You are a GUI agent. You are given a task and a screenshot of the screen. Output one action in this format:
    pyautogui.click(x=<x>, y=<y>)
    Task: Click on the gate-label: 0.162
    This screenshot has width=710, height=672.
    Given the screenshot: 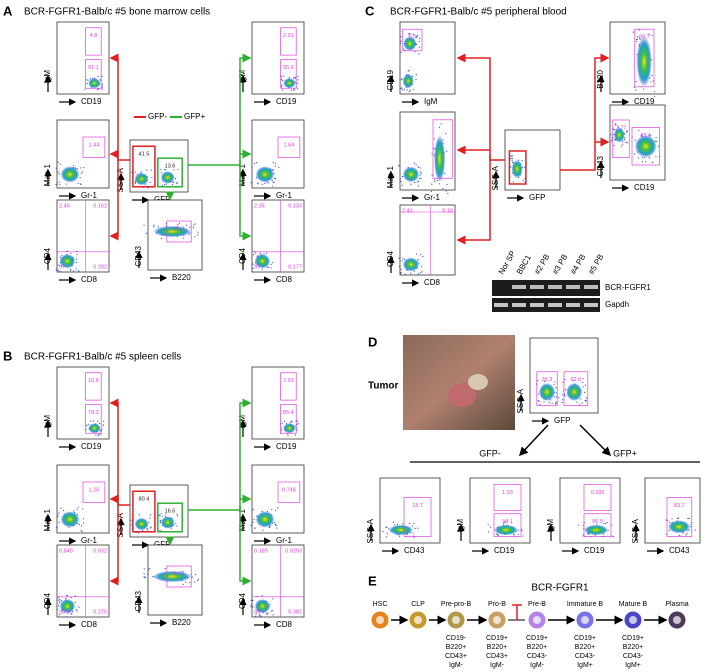 What is the action you would take?
    pyautogui.click(x=100, y=206)
    